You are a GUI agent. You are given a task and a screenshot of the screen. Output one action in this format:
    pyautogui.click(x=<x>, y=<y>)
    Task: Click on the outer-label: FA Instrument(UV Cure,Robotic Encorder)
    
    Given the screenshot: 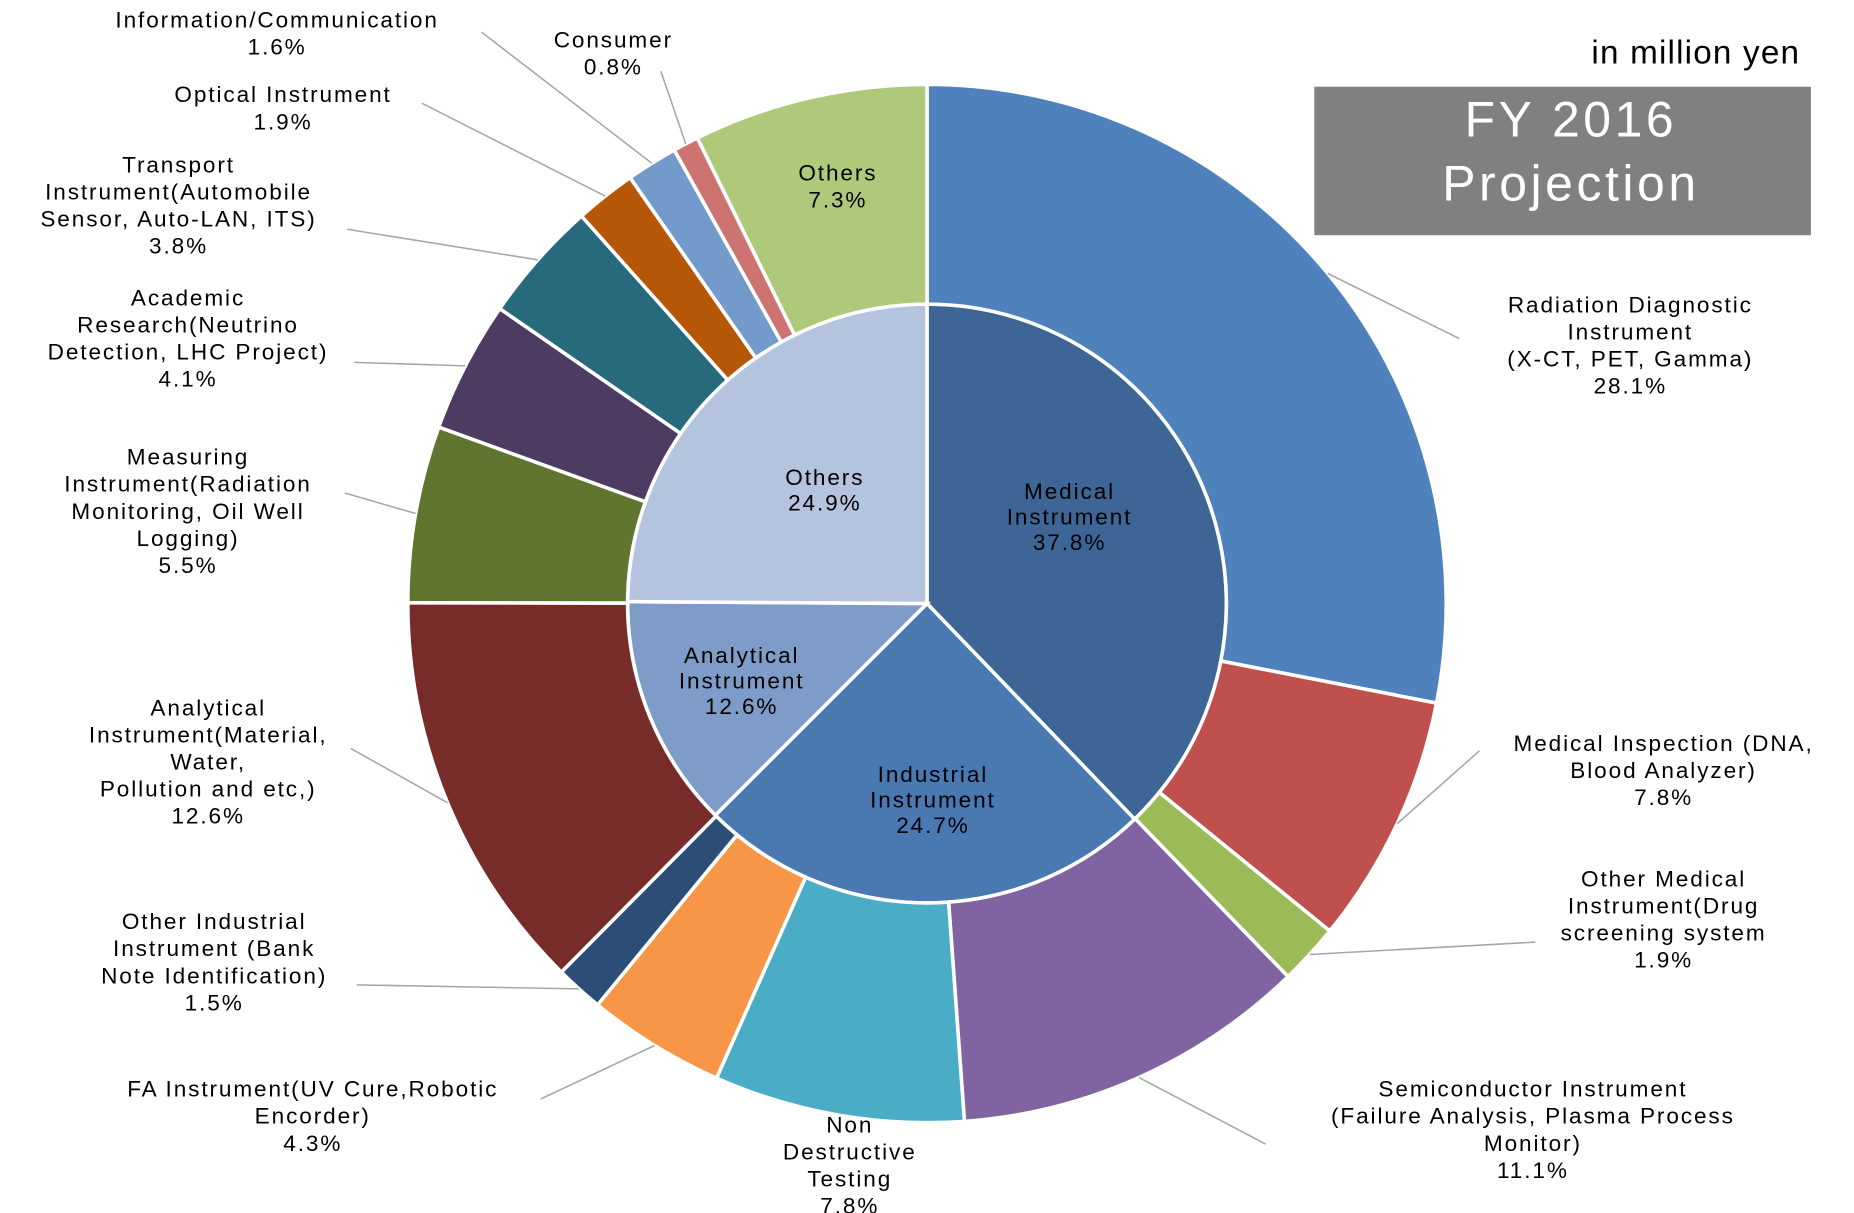 What is the action you would take?
    pyautogui.click(x=312, y=1103)
    